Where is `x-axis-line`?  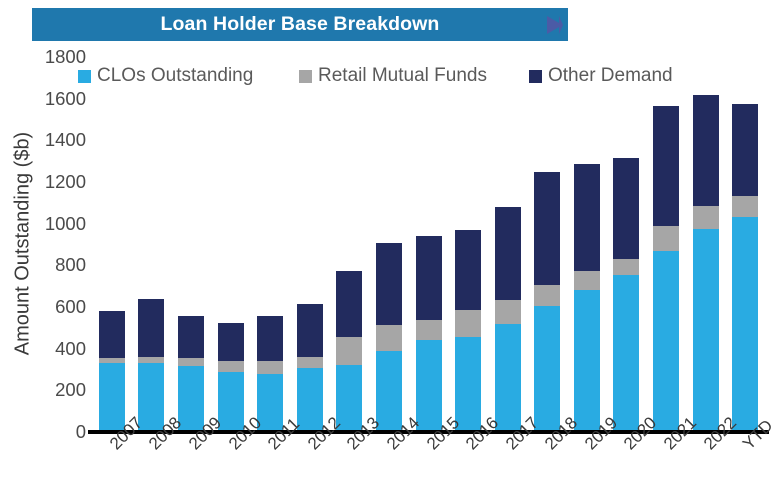
x-axis-line is located at coordinates (428, 432).